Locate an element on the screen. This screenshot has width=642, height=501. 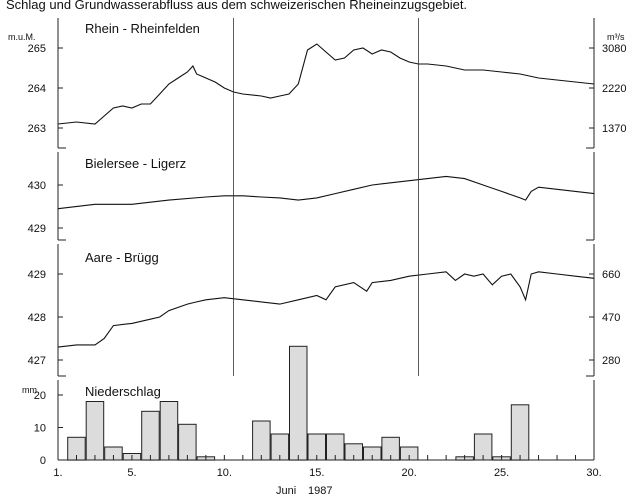
right-tick-label: 1370 is located at coordinates (614, 129).